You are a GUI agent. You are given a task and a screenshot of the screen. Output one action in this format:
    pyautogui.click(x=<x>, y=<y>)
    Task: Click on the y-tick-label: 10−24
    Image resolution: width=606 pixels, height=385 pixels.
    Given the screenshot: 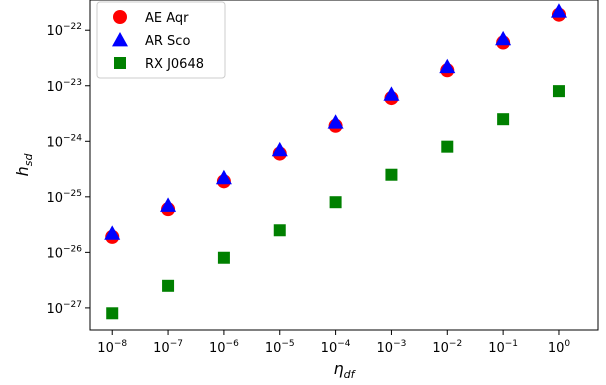 What is the action you would take?
    pyautogui.click(x=64, y=141)
    